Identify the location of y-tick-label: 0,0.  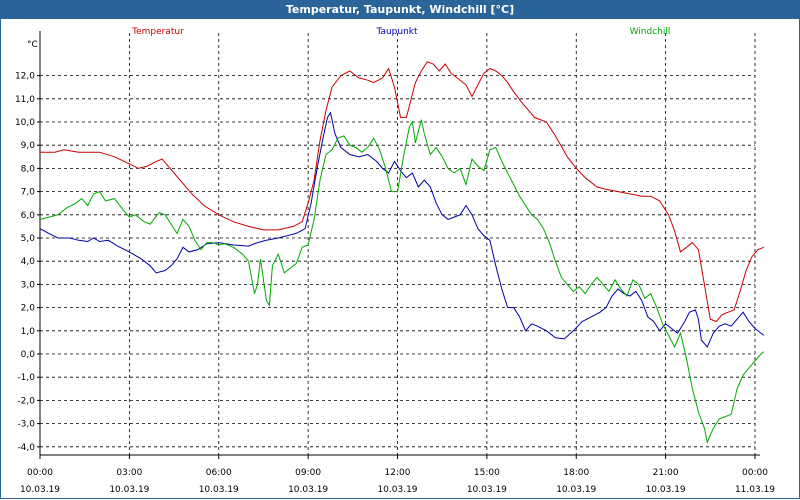
(28, 355).